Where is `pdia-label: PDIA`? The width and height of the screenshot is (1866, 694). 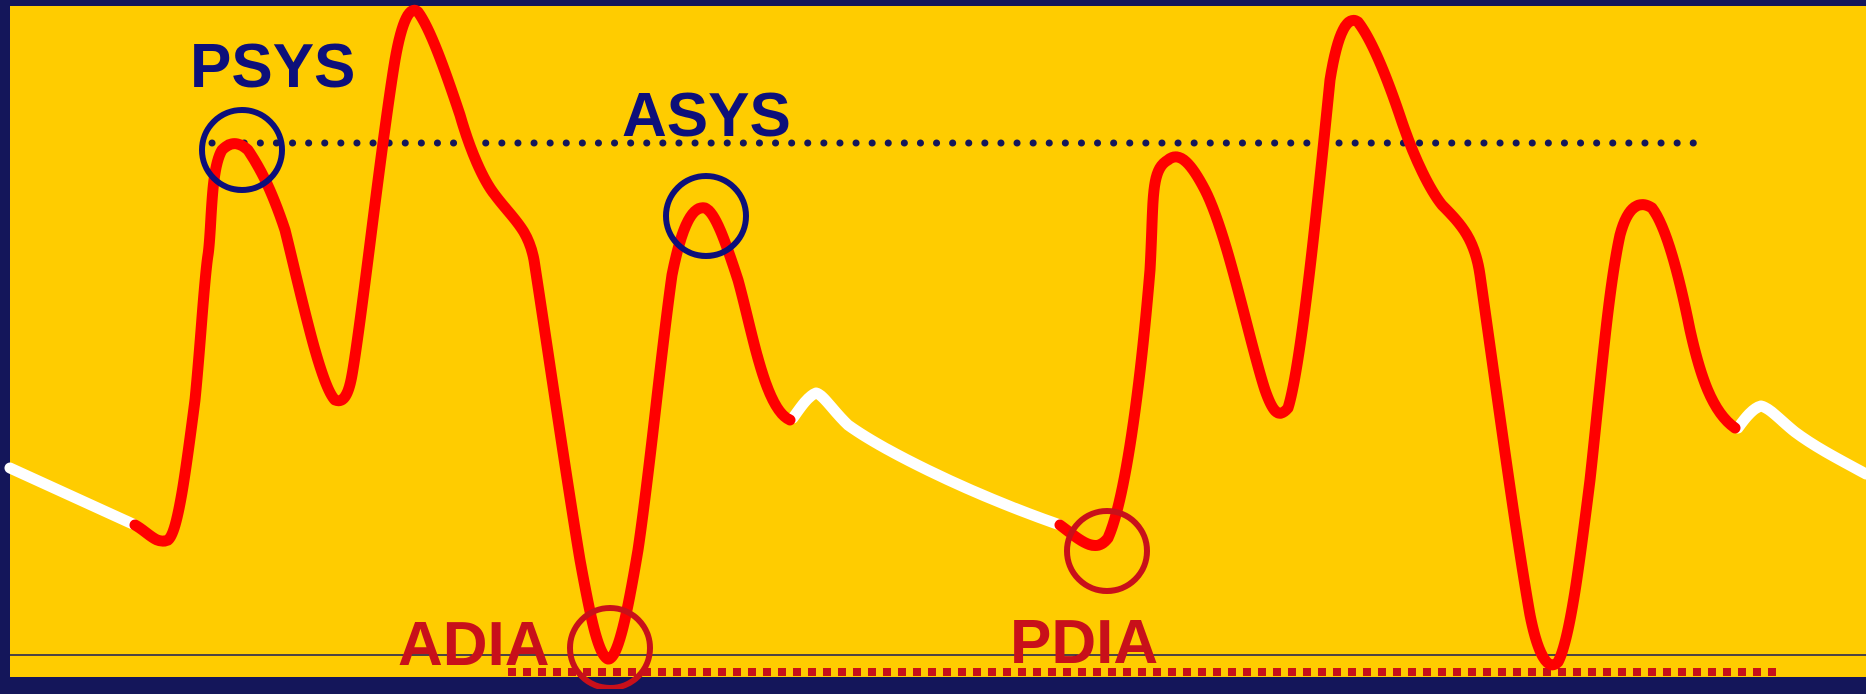
pdia-label: PDIA is located at coordinates (1084, 642).